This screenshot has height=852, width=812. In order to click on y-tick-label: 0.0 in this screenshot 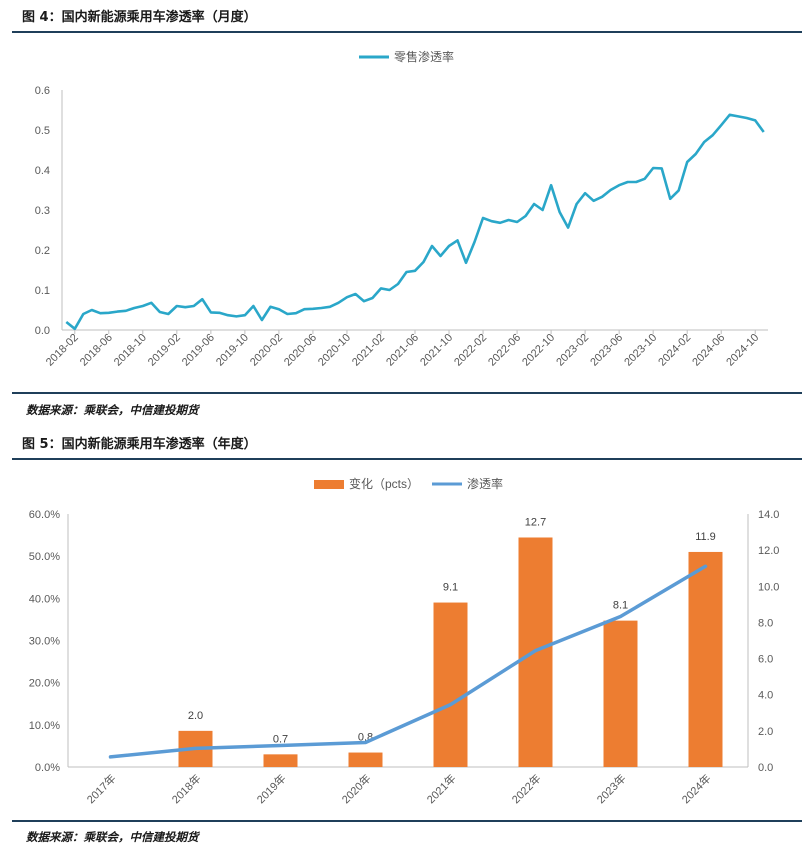, I will do `click(42, 331)`.